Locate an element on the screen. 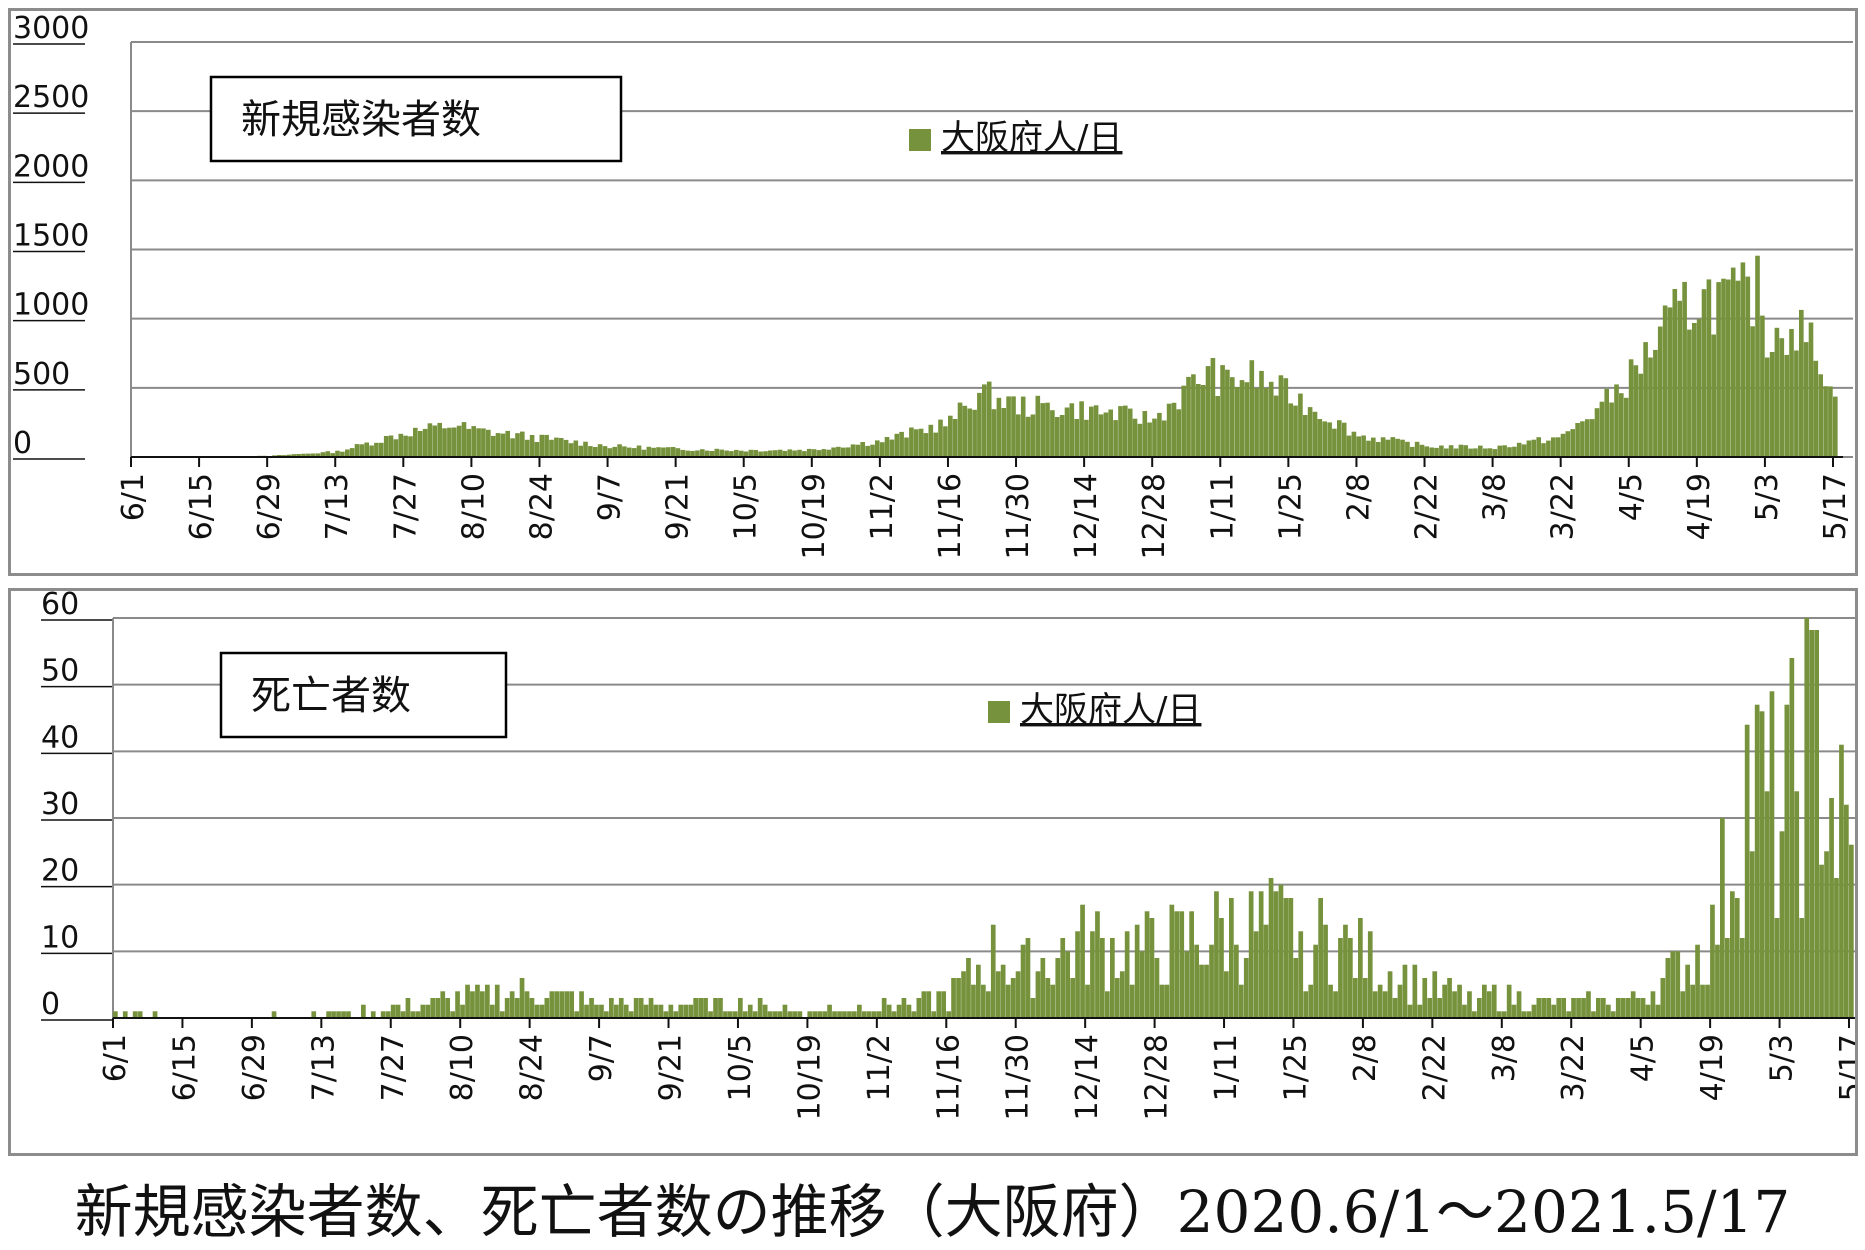 The width and height of the screenshot is (1865, 1250). x-tick-label: 11/2 is located at coordinates (882, 506).